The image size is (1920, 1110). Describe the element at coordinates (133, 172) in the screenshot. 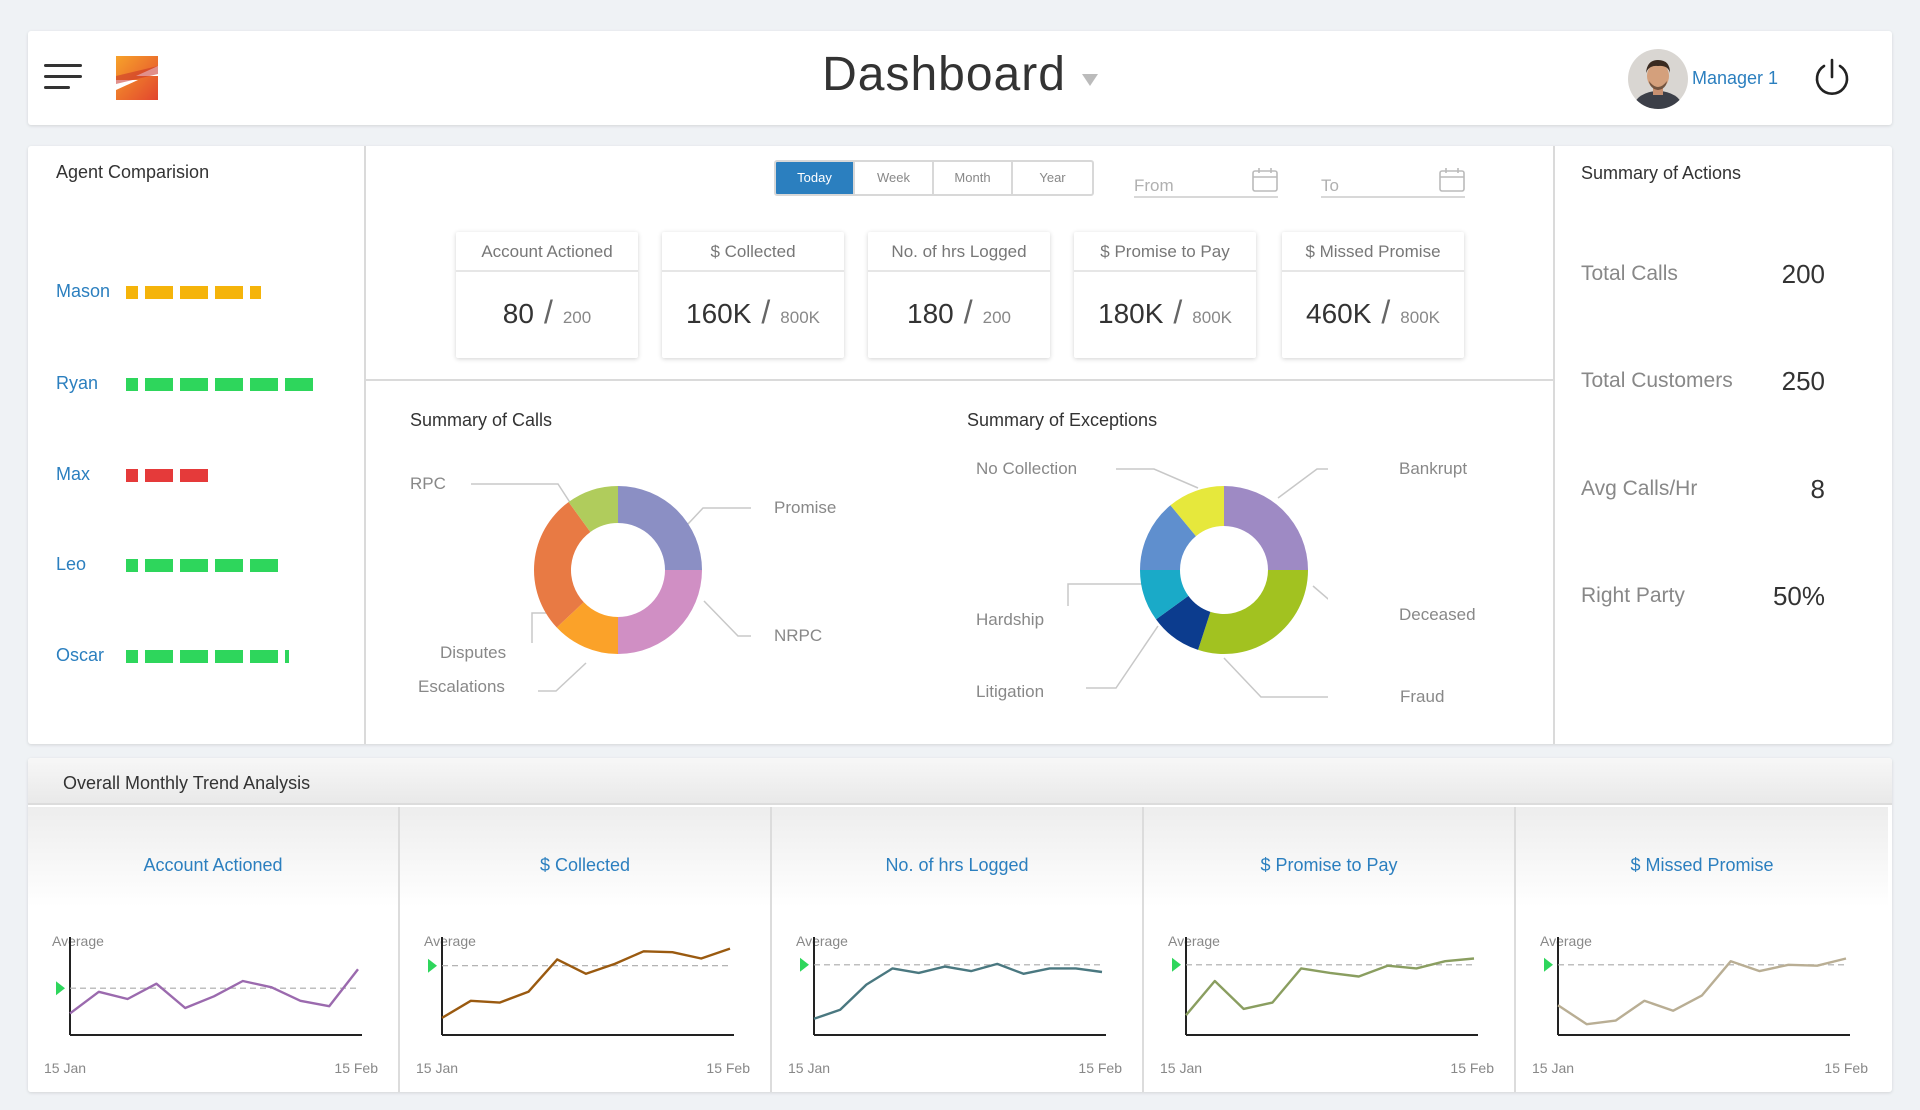

I see `agent-comparison-title: Agent Comparision` at that location.